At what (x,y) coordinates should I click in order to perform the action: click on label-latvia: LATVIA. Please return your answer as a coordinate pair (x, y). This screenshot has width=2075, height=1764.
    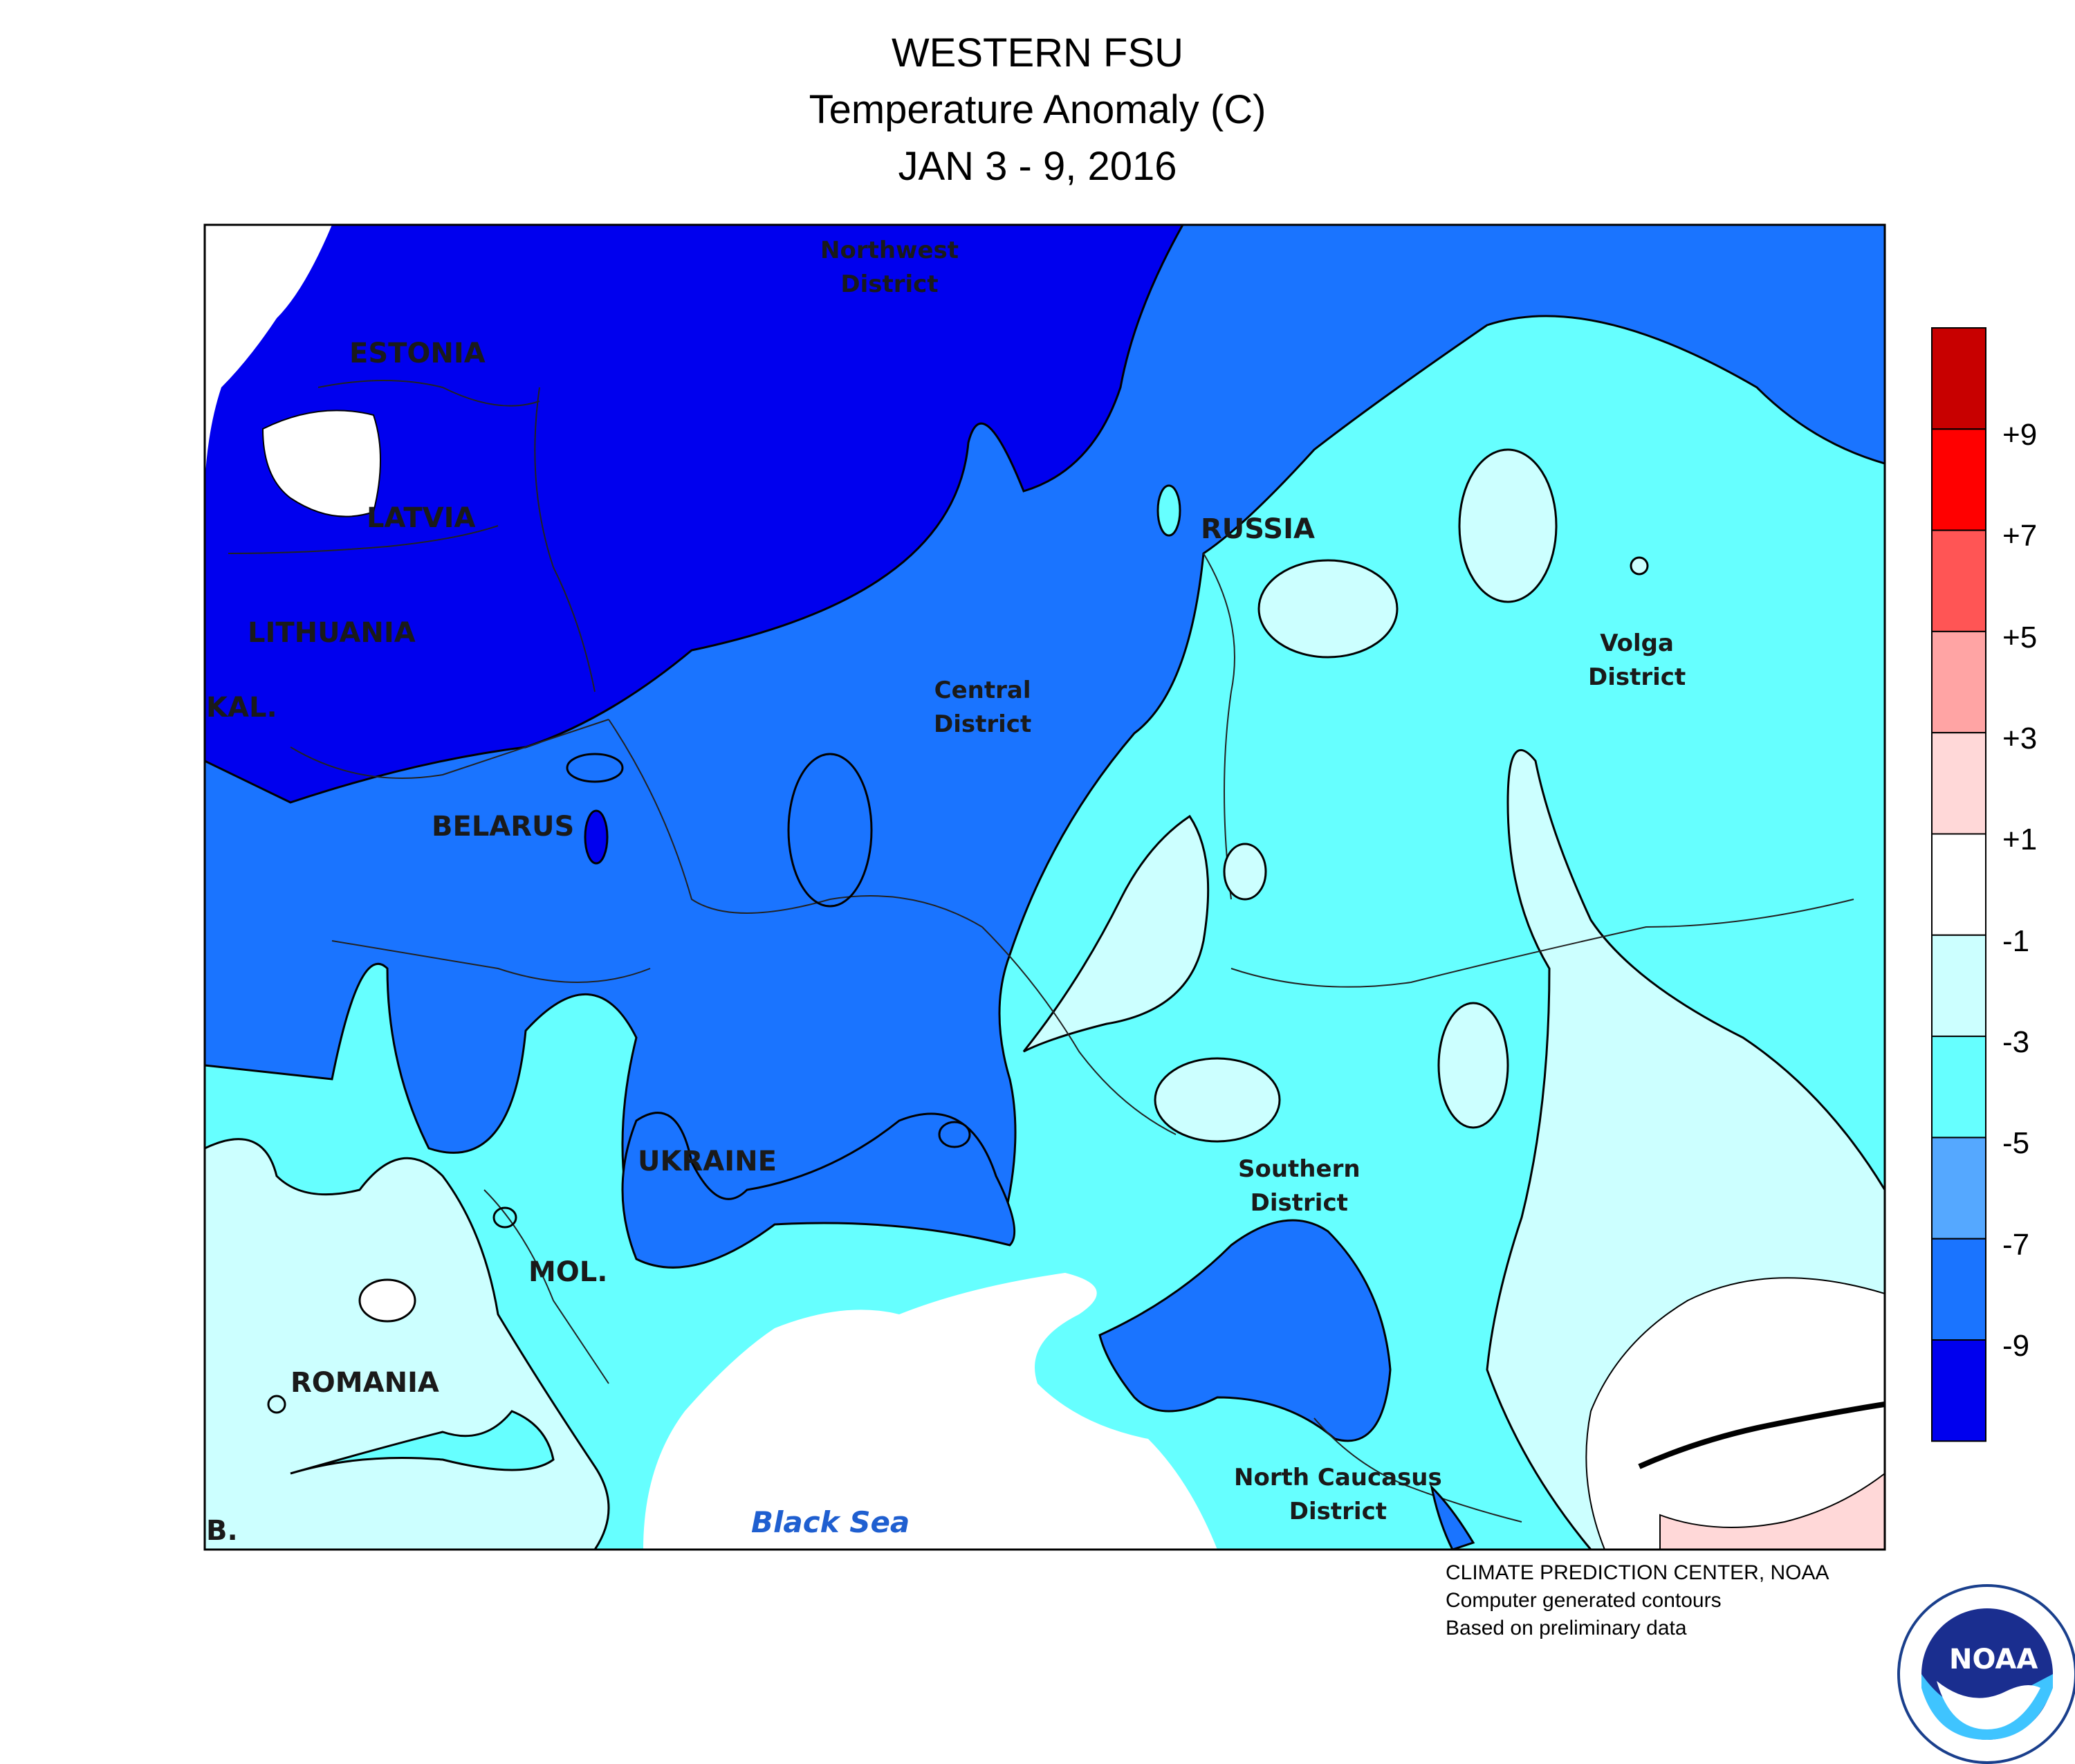
    Looking at the image, I should click on (421, 518).